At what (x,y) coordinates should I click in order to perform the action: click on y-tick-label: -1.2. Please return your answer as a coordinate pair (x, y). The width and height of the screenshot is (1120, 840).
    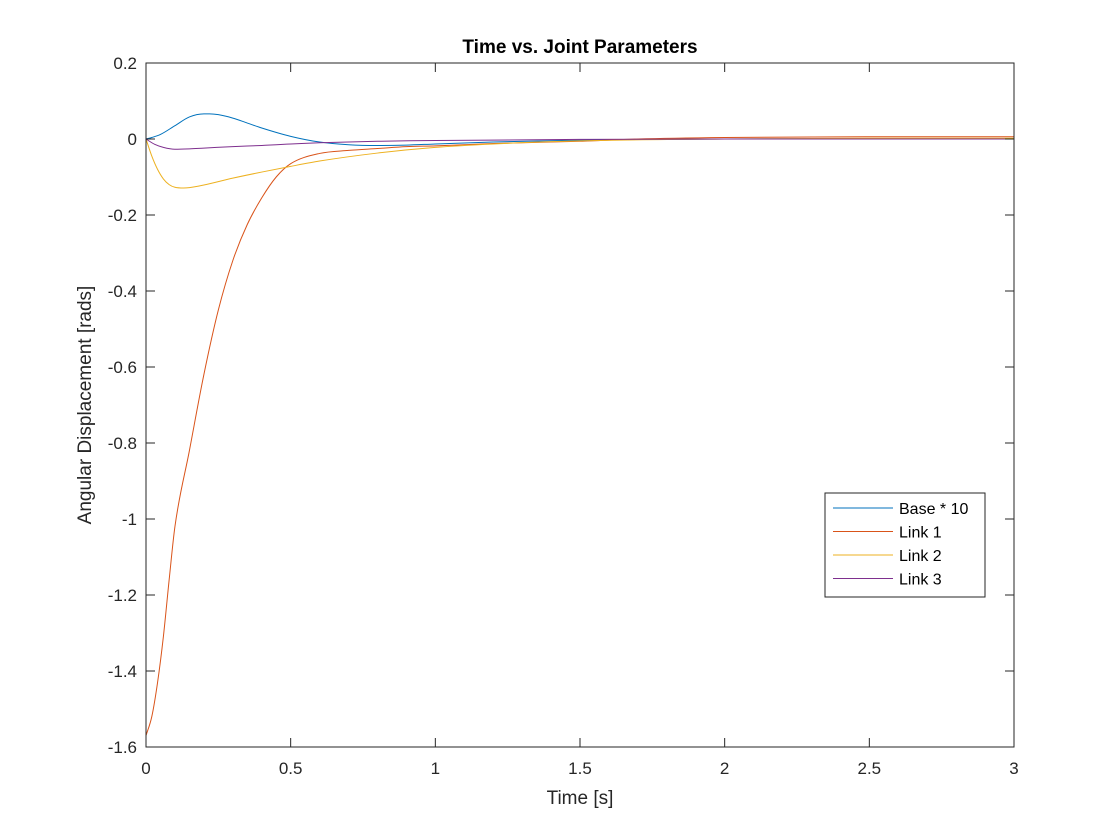
    Looking at the image, I should click on (122, 595).